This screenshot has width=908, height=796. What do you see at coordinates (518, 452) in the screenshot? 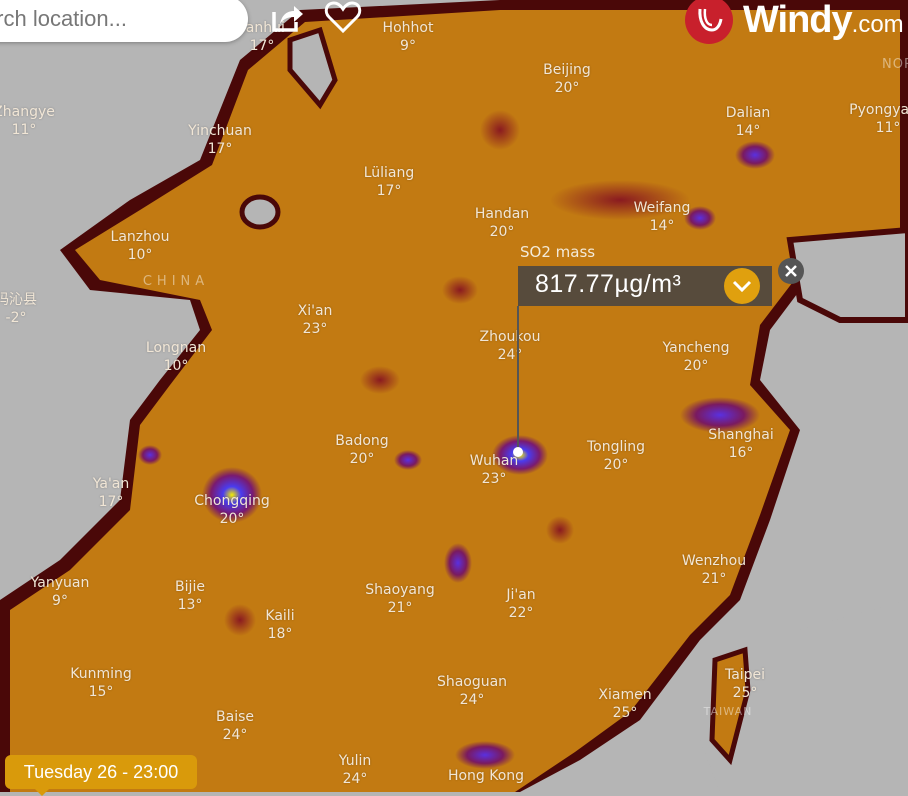
I see `picker-marker` at bounding box center [518, 452].